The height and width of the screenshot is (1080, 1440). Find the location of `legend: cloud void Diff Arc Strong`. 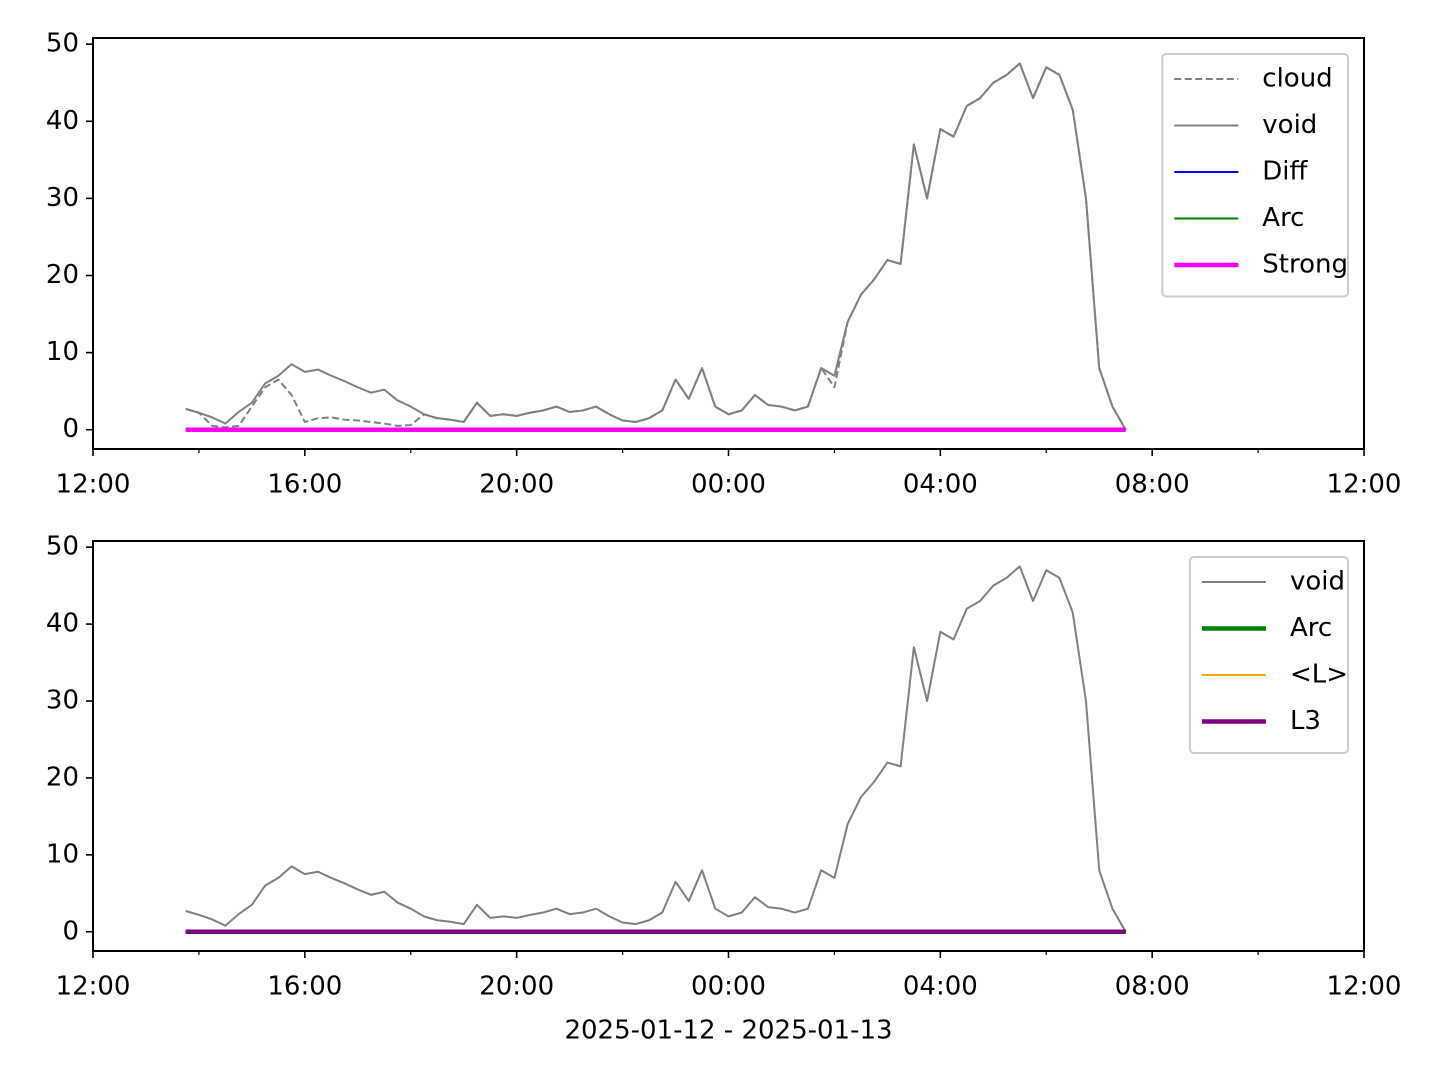

legend: cloud void Diff Arc Strong is located at coordinates (1255, 175).